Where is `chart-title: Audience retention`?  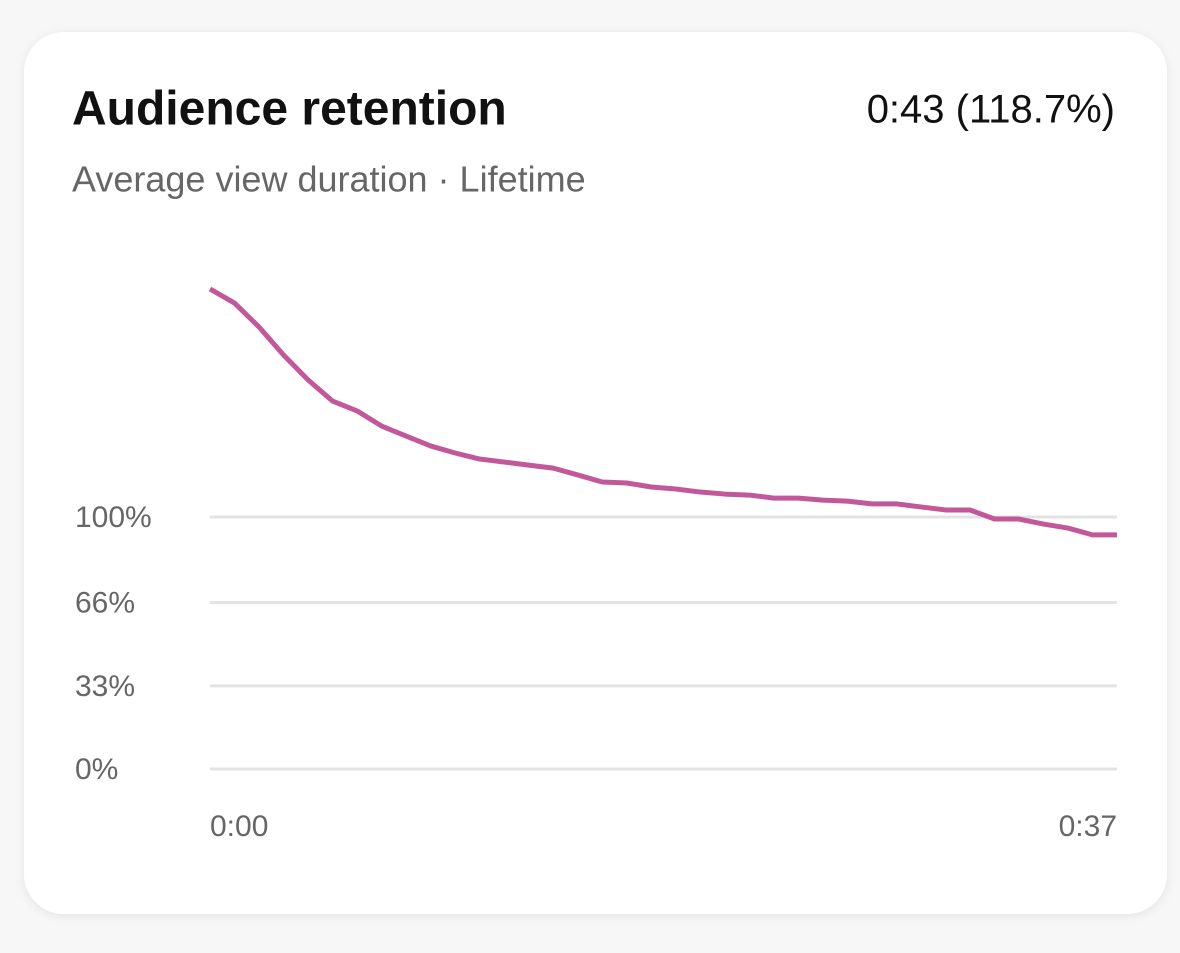 chart-title: Audience retention is located at coordinates (289, 109).